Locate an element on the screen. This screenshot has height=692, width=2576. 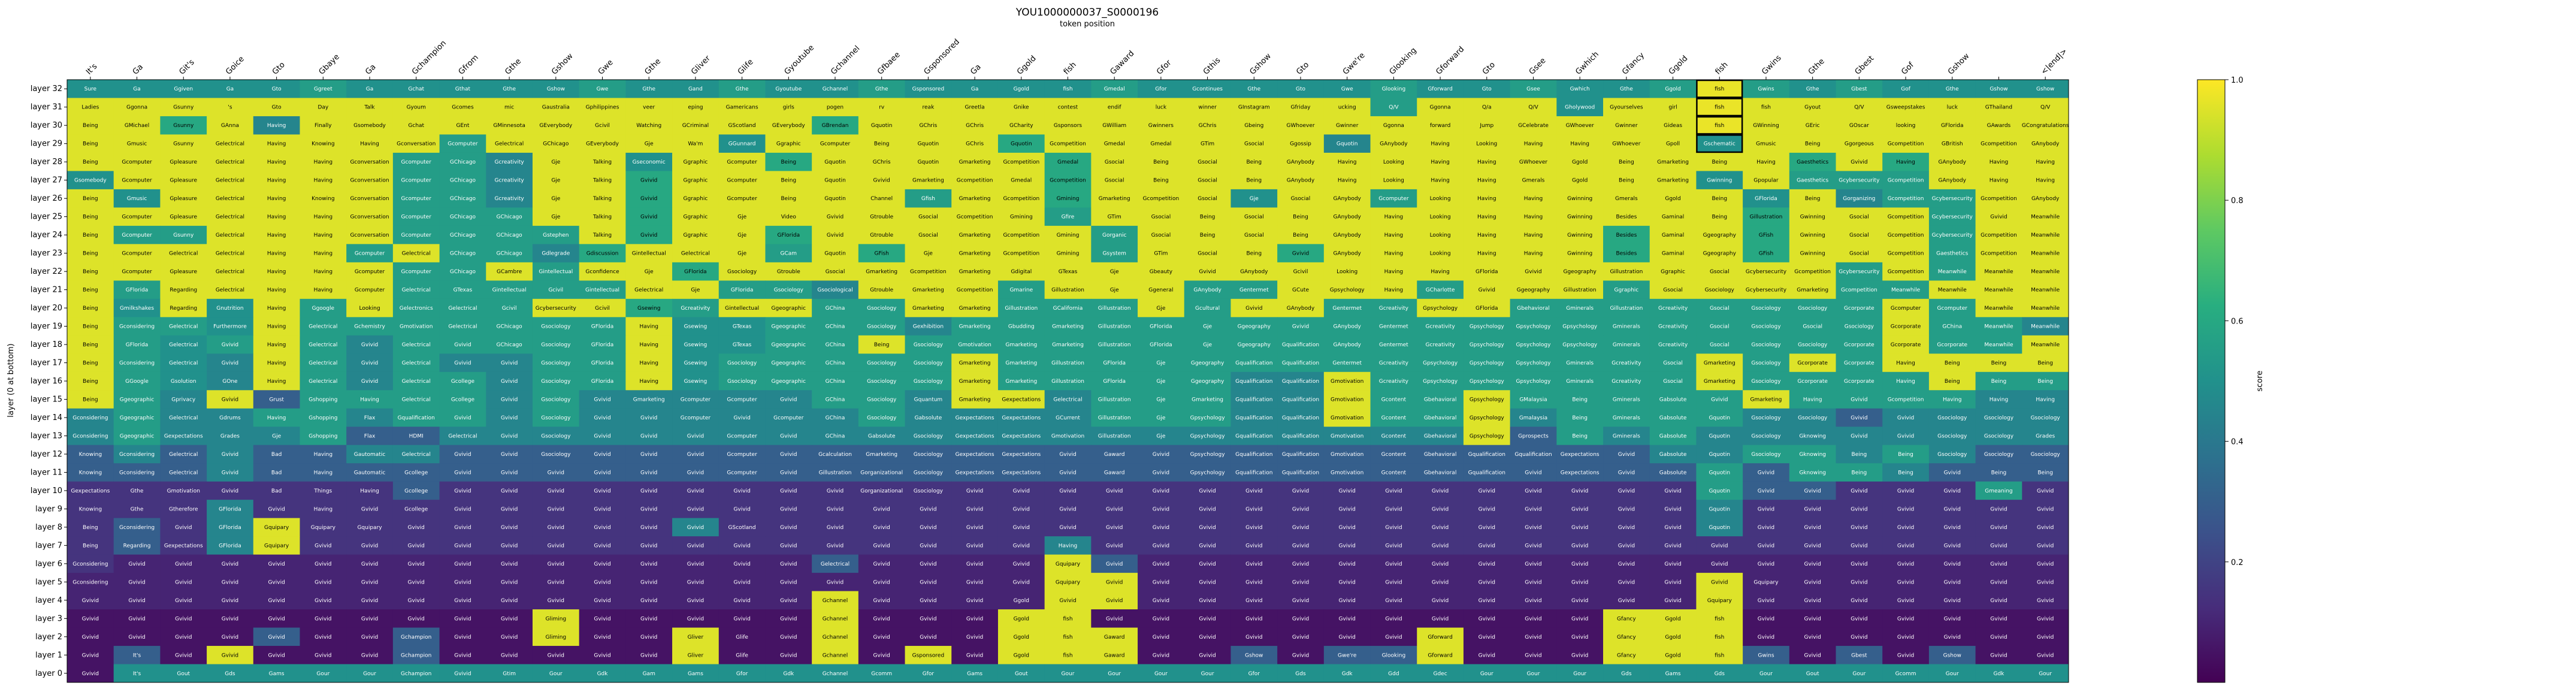
cell-label: Gsocial is located at coordinates (1301, 199).